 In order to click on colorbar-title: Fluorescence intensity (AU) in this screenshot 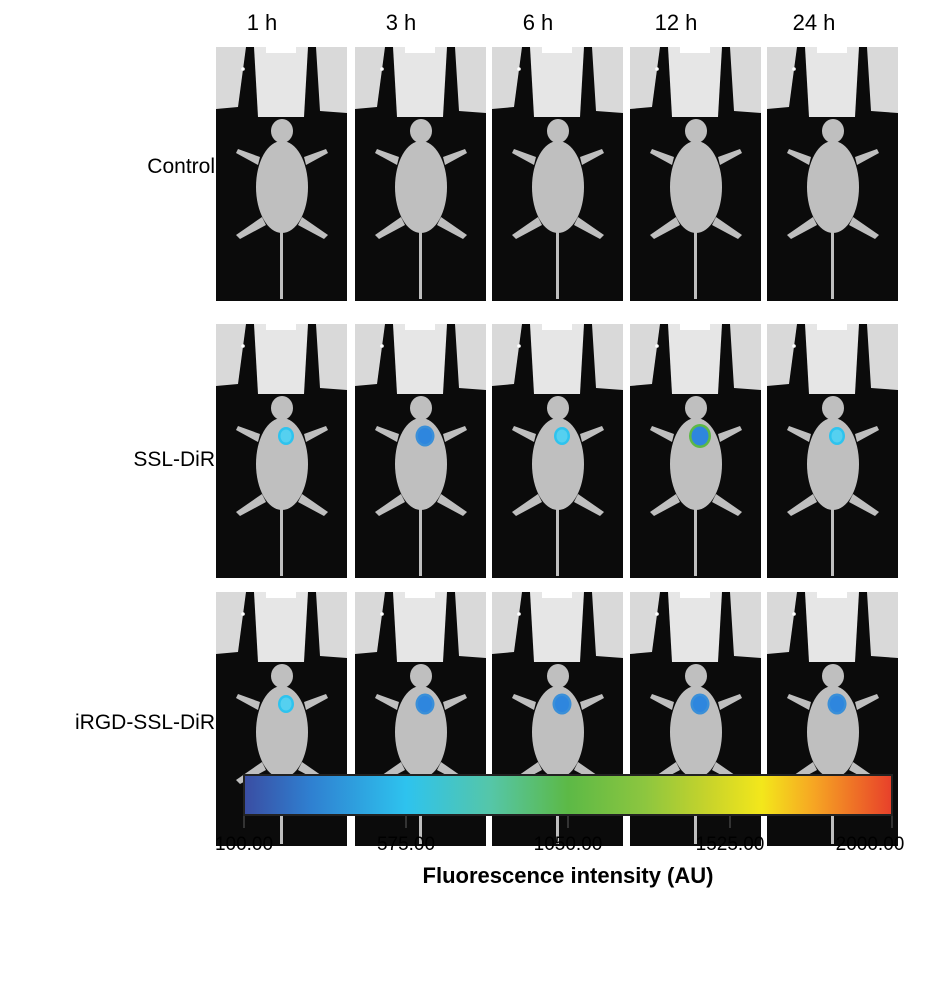, I will do `click(568, 875)`.